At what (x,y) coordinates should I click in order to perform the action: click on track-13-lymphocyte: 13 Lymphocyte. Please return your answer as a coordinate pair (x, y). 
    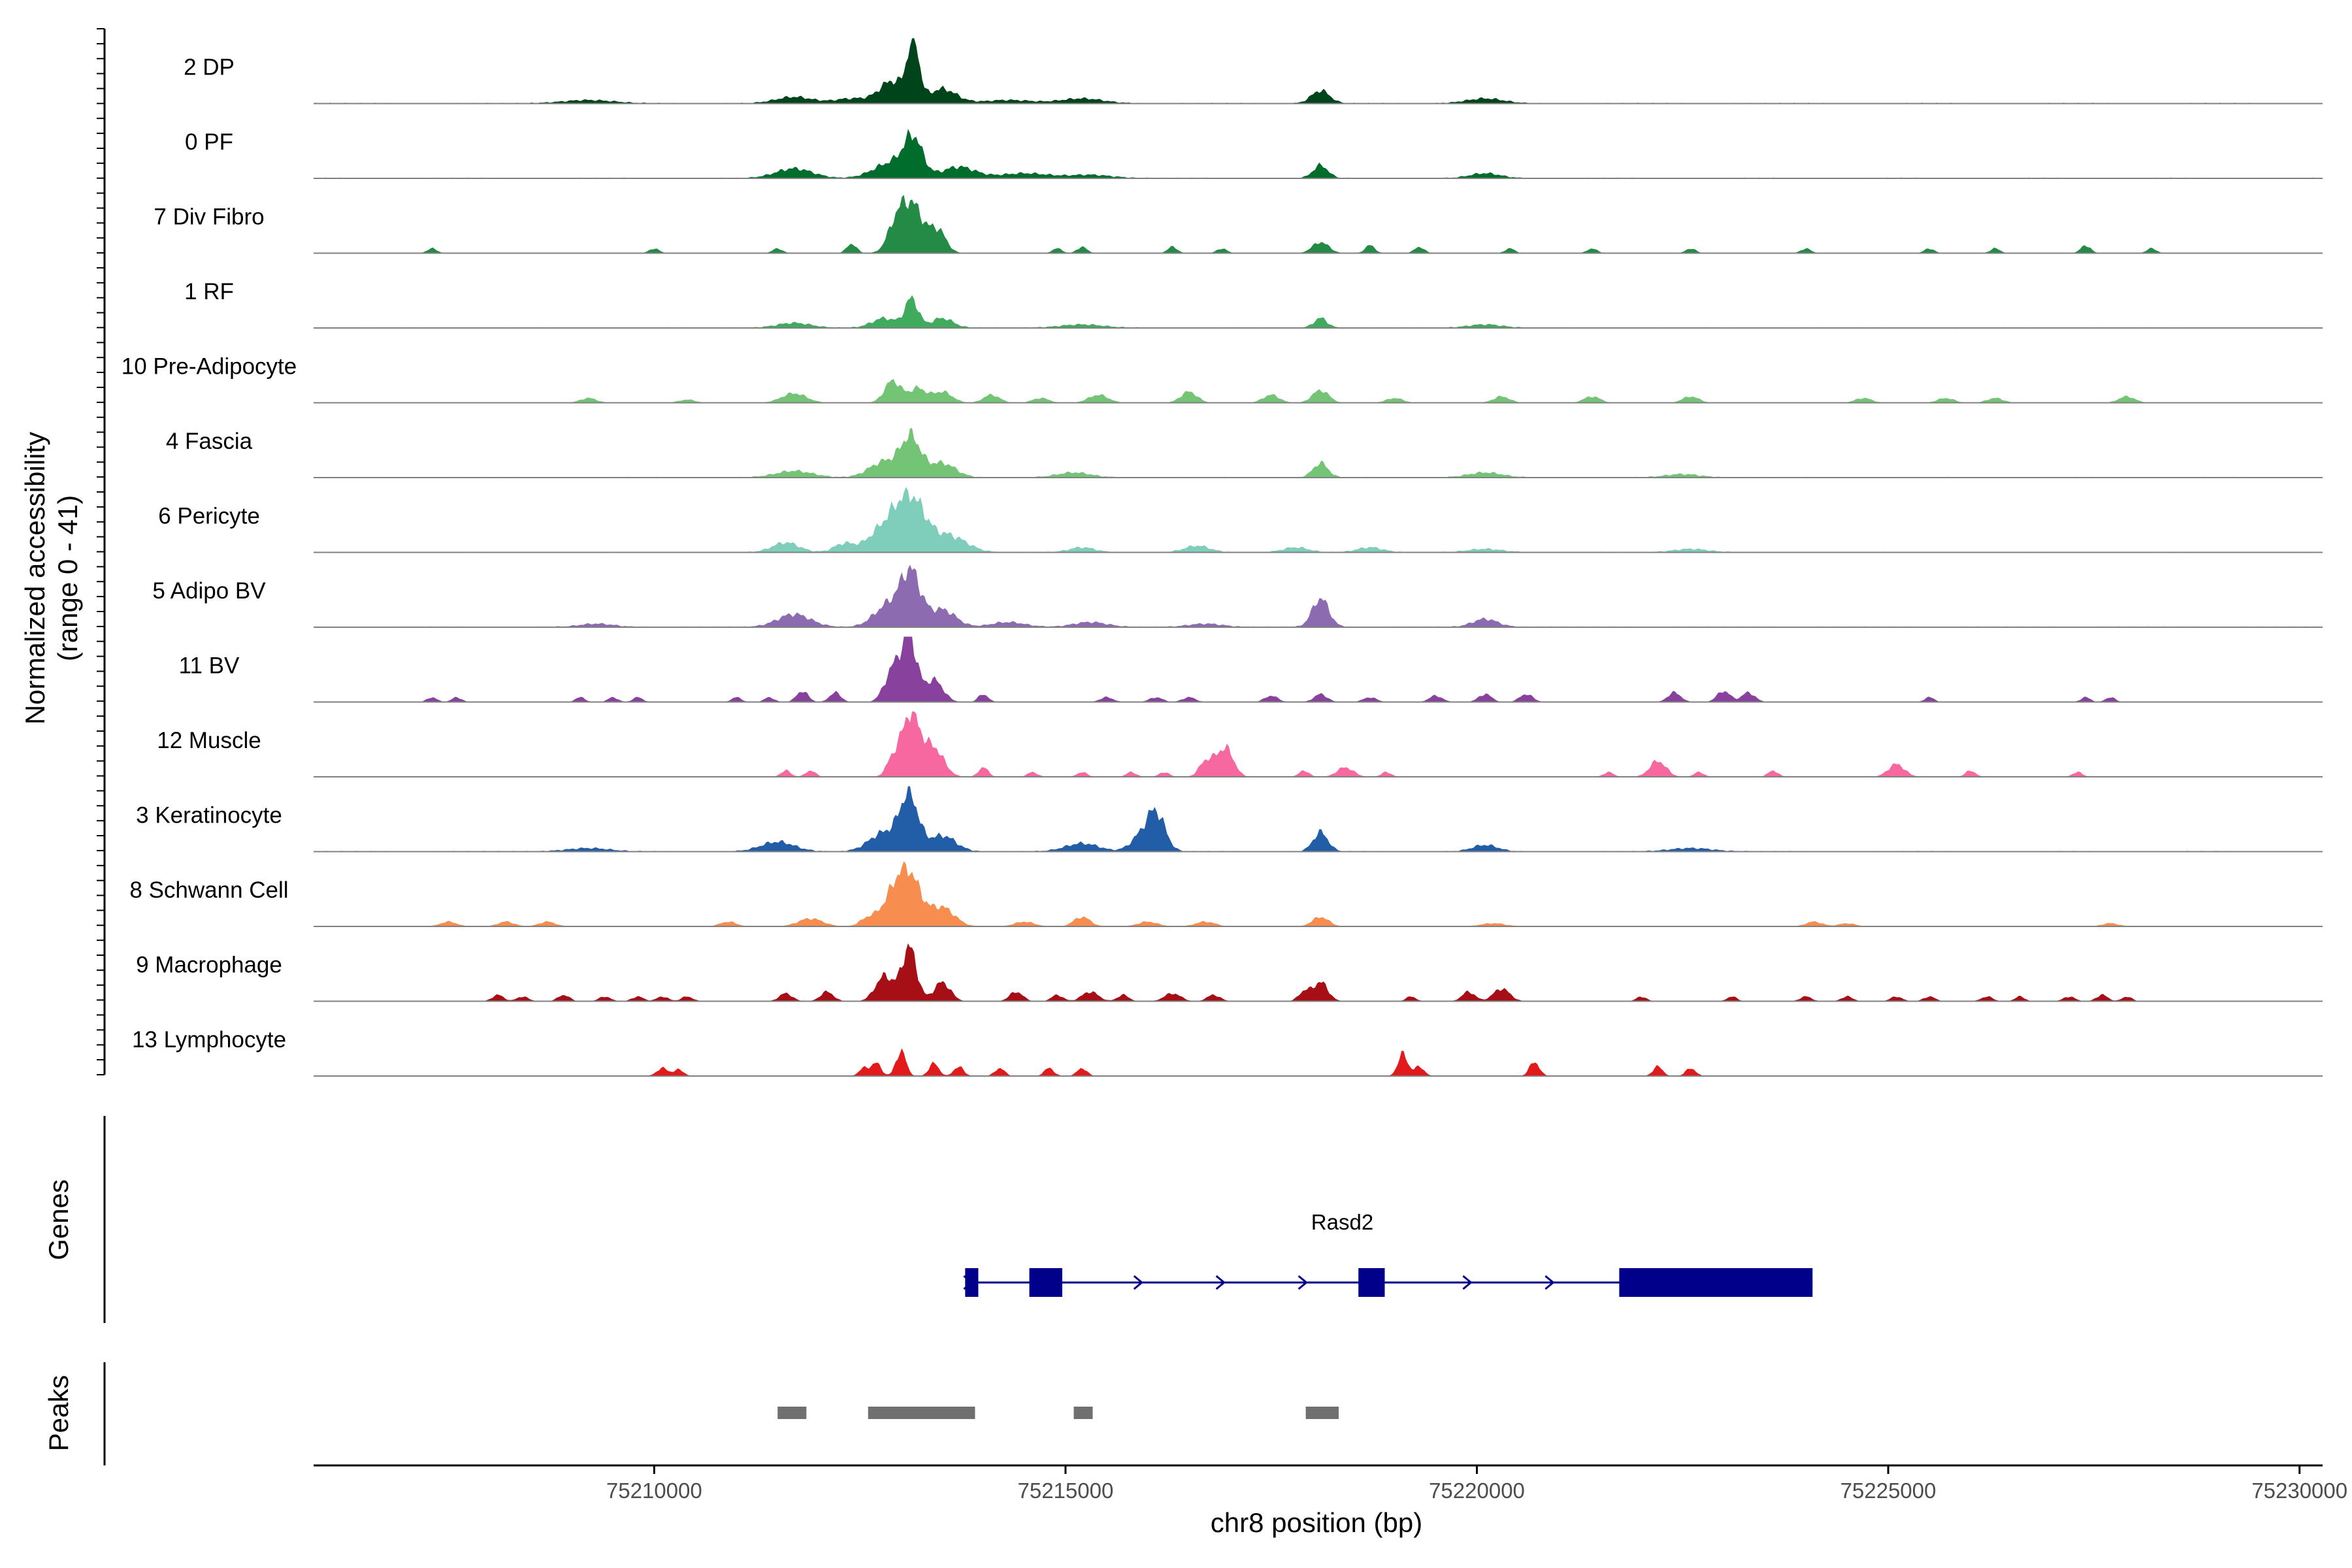
    Looking at the image, I should click on (1227, 1052).